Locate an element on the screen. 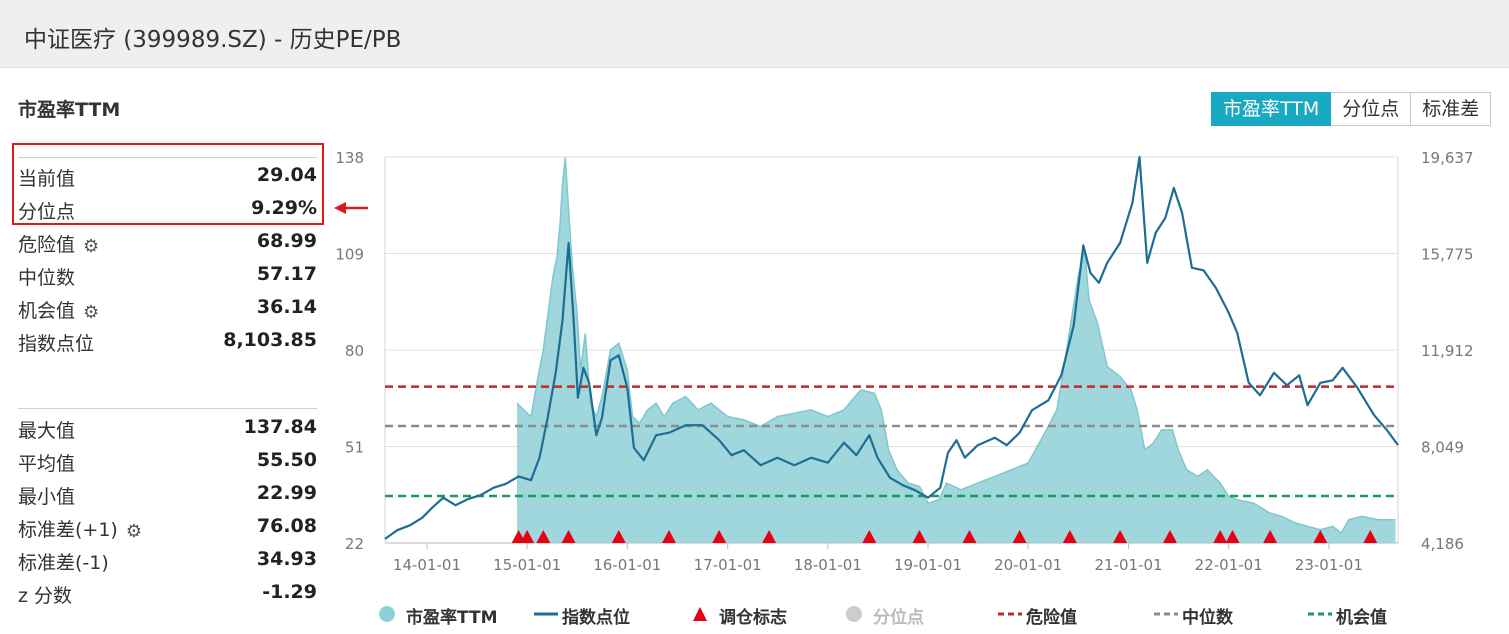 This screenshot has width=1509, height=634. tab-std: 标准差 is located at coordinates (1451, 109).